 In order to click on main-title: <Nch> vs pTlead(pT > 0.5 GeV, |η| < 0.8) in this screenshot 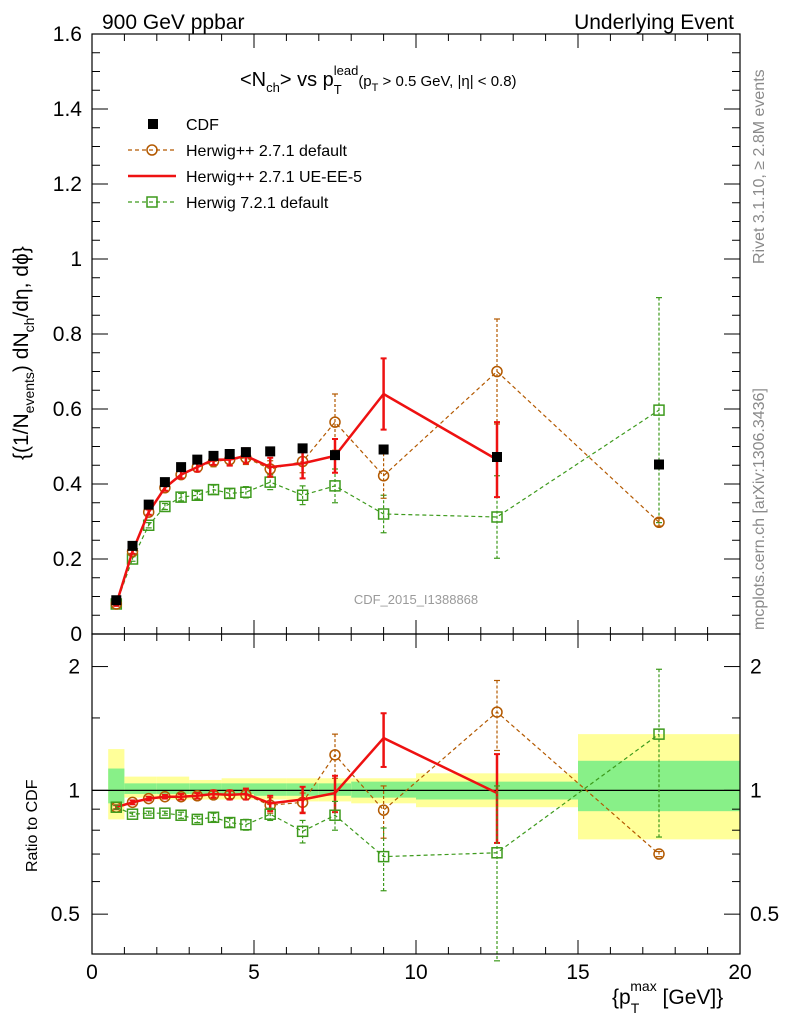, I will do `click(378, 80)`.